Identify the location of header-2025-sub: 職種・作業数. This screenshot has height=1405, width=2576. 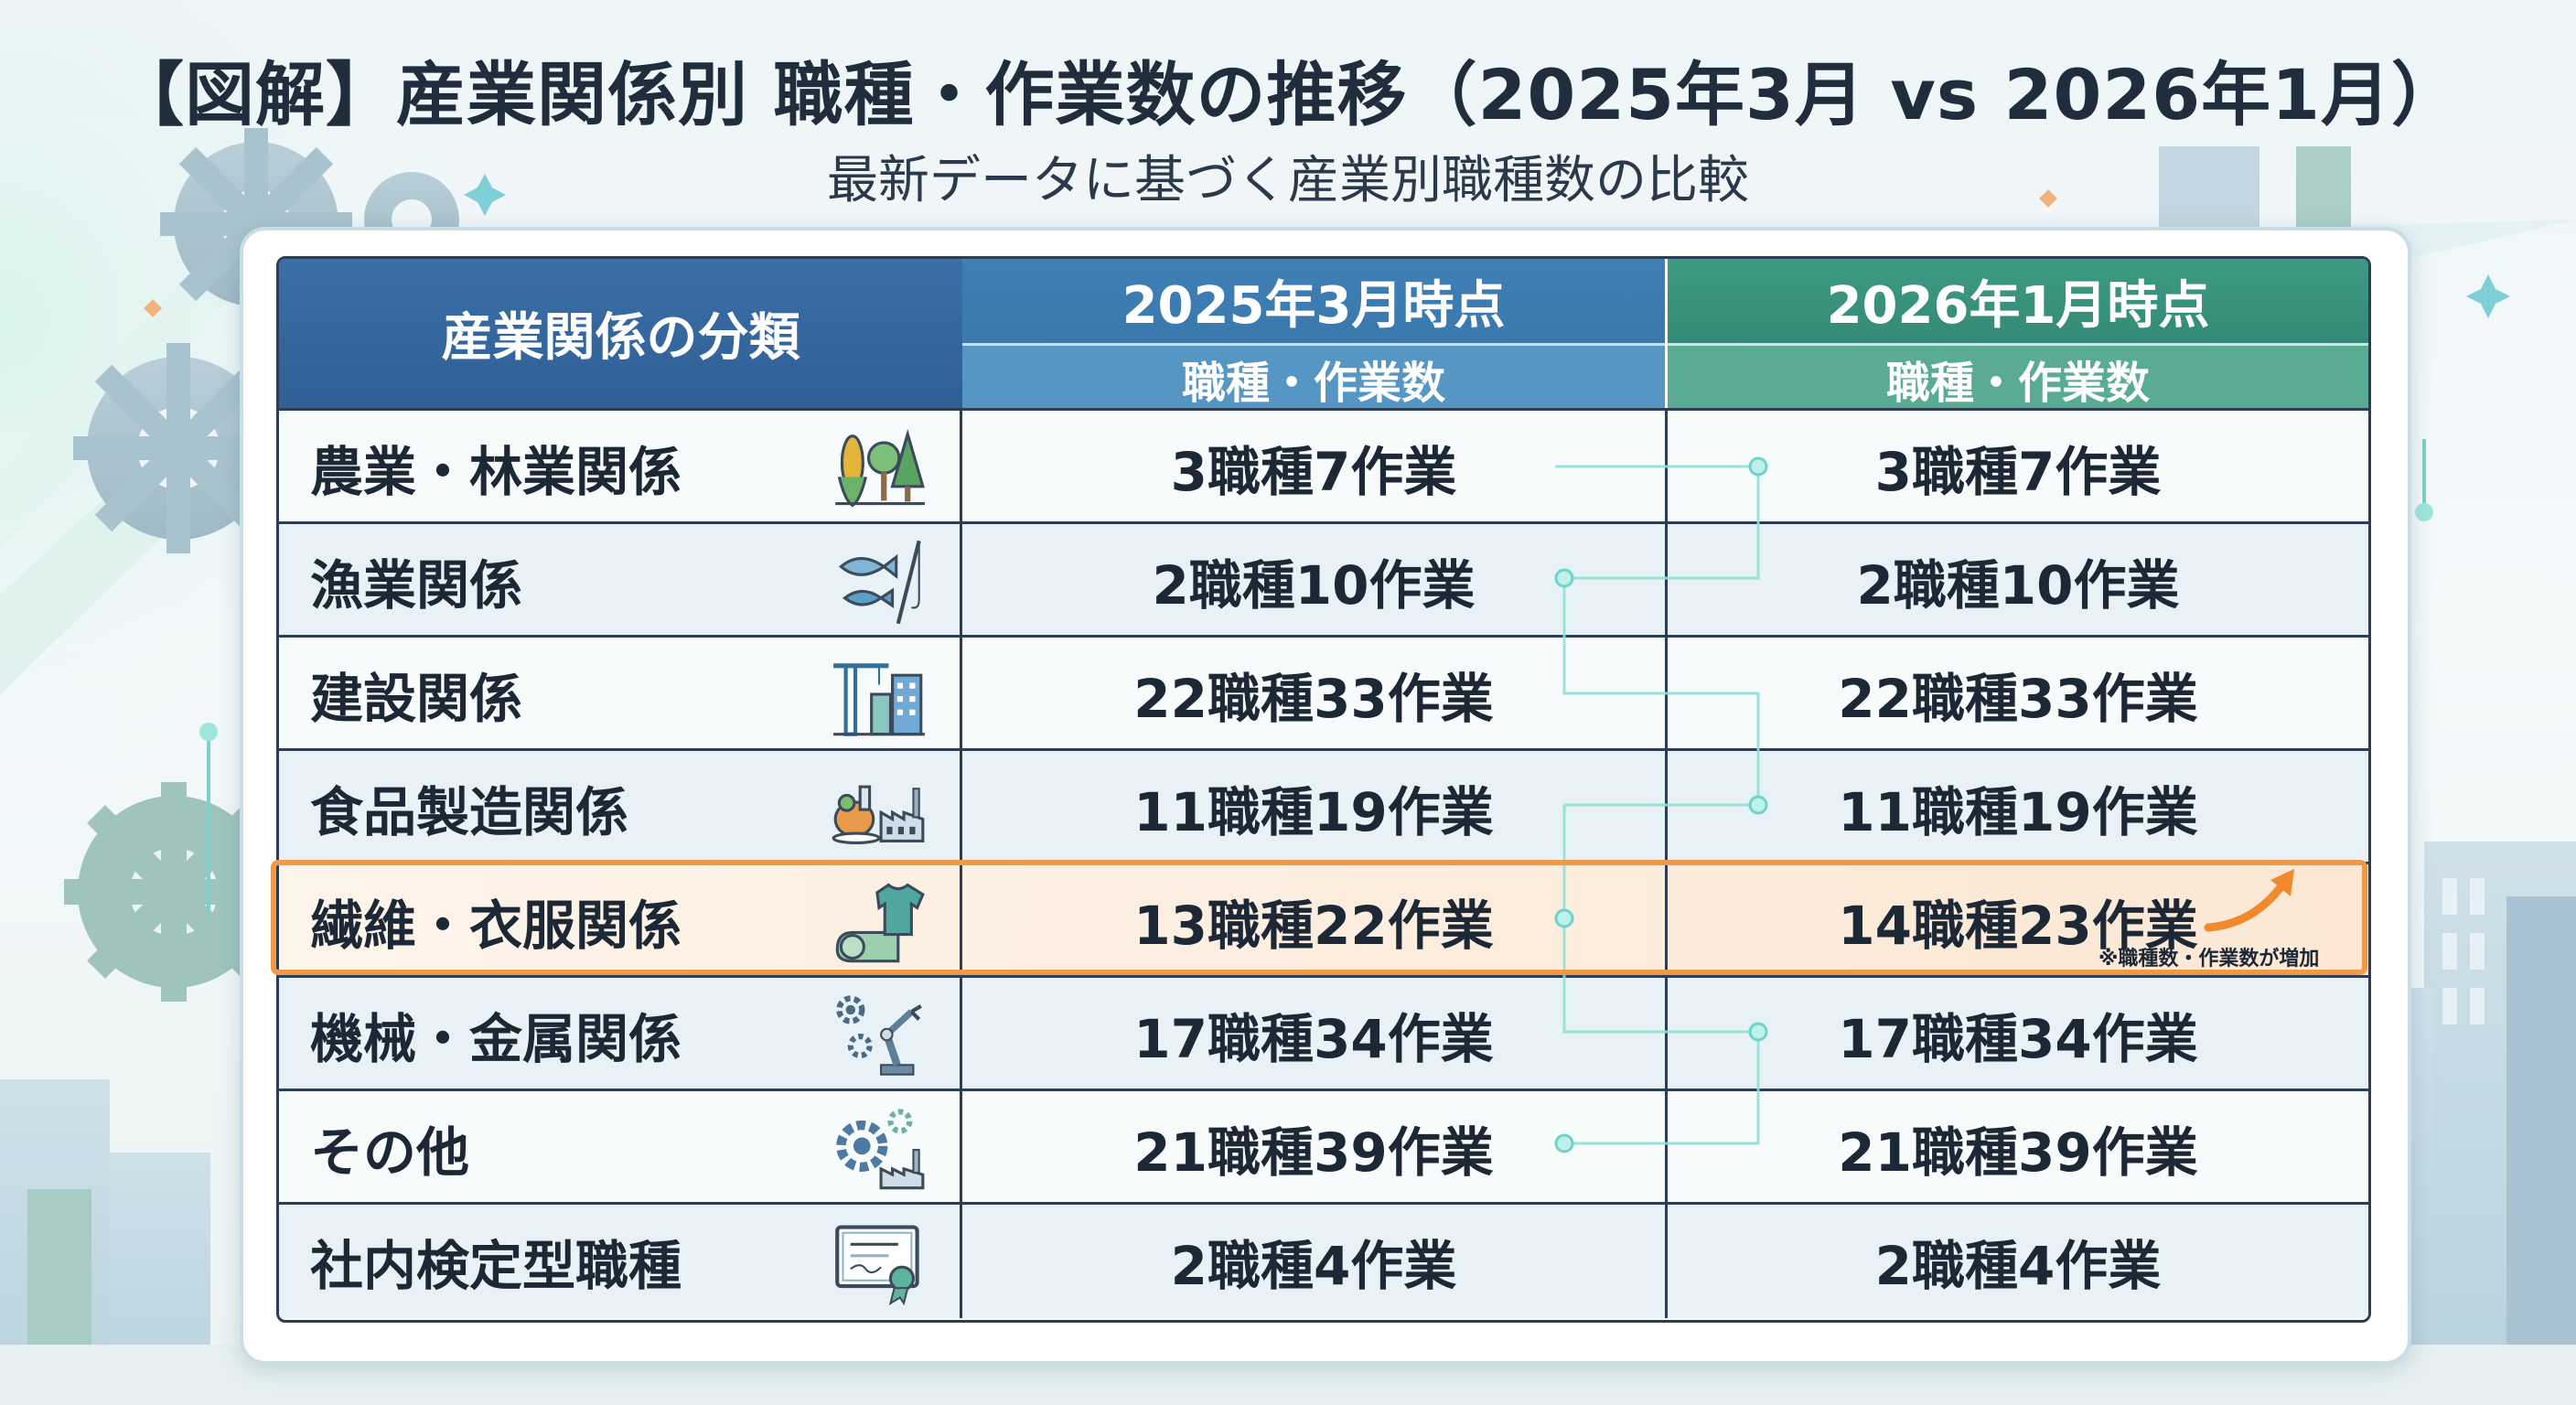
(1314, 377).